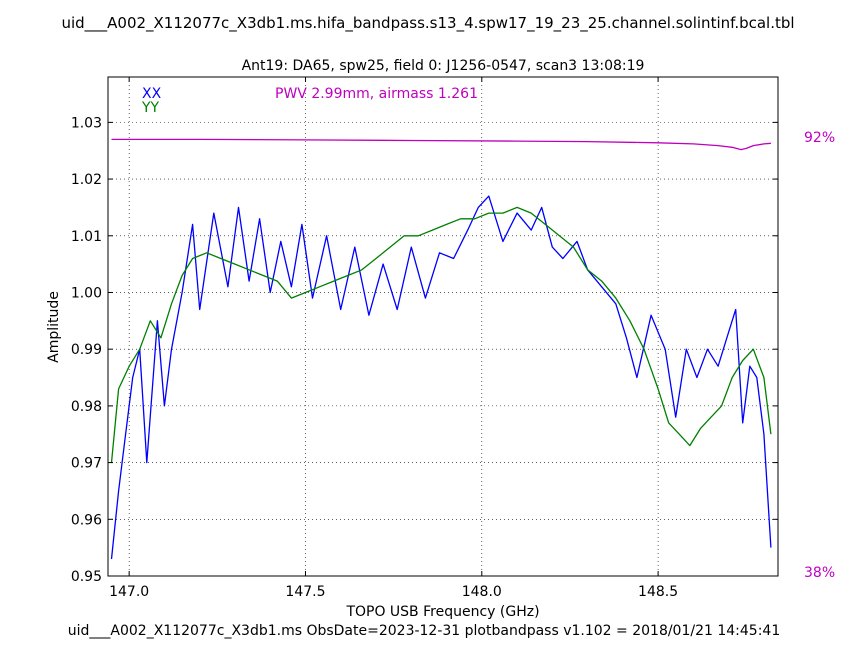 This screenshot has height=648, width=864. I want to click on right-axis-bottom-label: 38%, so click(819, 573).